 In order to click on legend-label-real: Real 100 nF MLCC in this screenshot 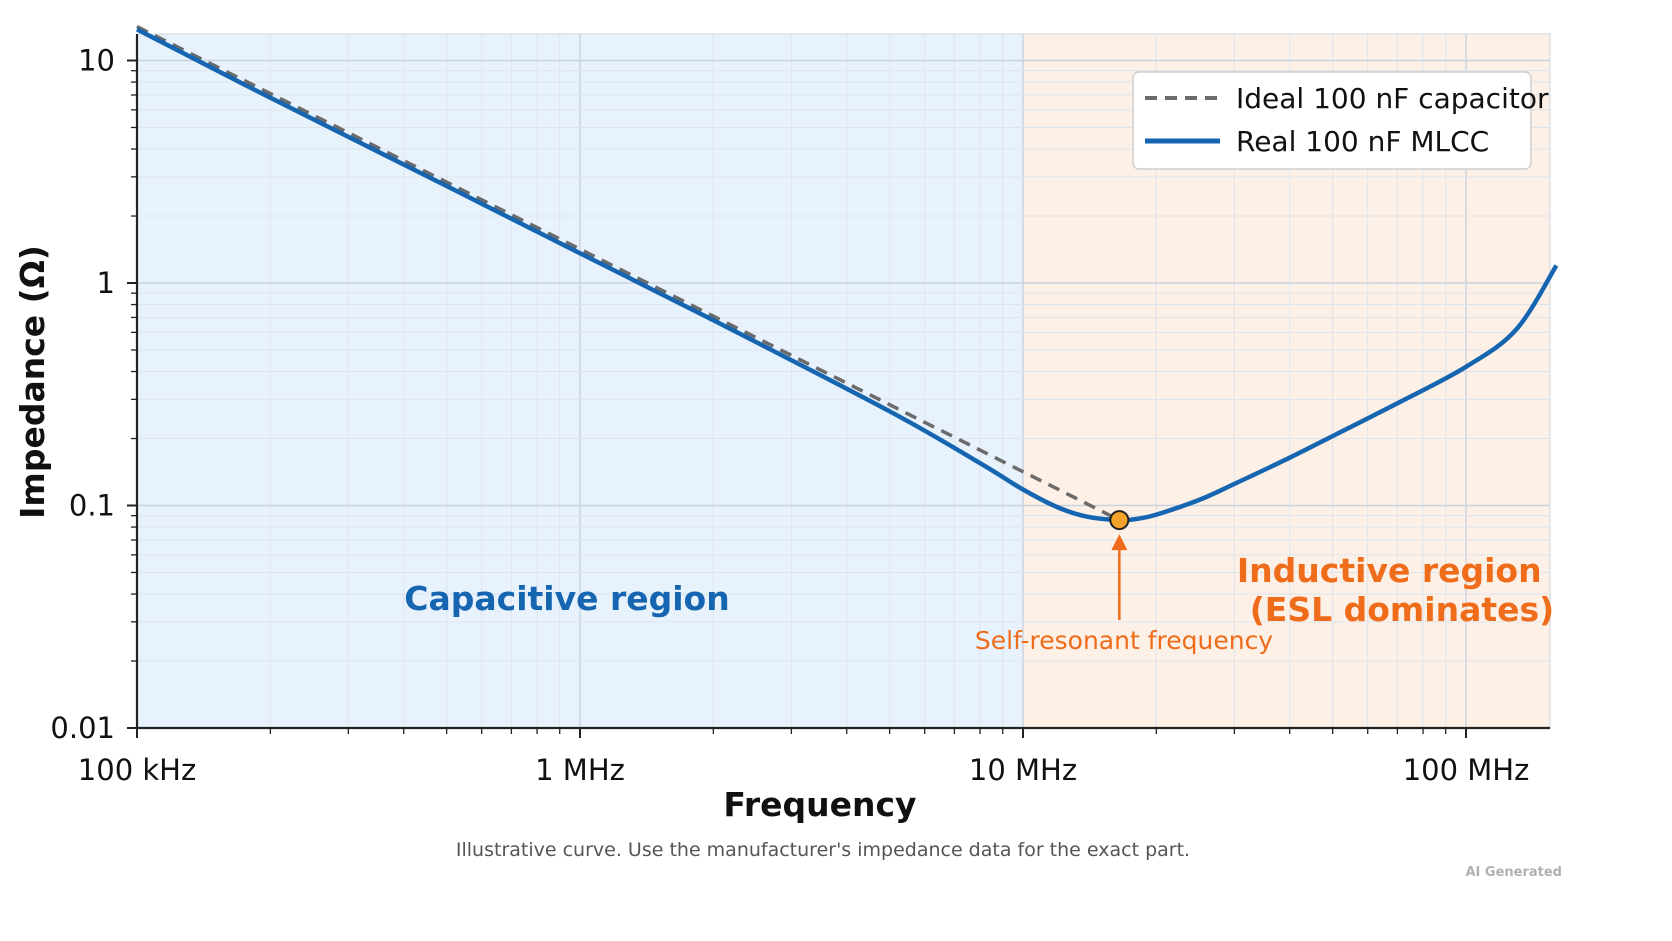, I will do `click(1362, 141)`.